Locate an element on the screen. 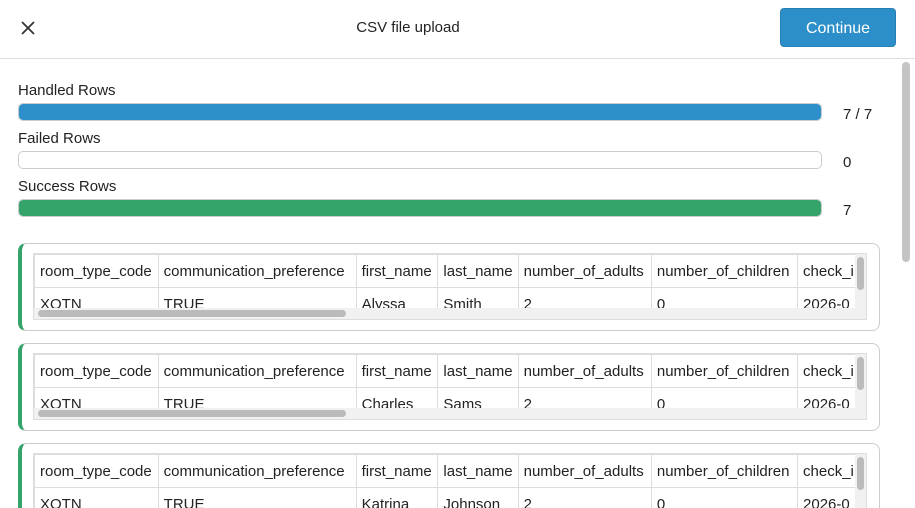  cell: XOTN is located at coordinates (96, 497).